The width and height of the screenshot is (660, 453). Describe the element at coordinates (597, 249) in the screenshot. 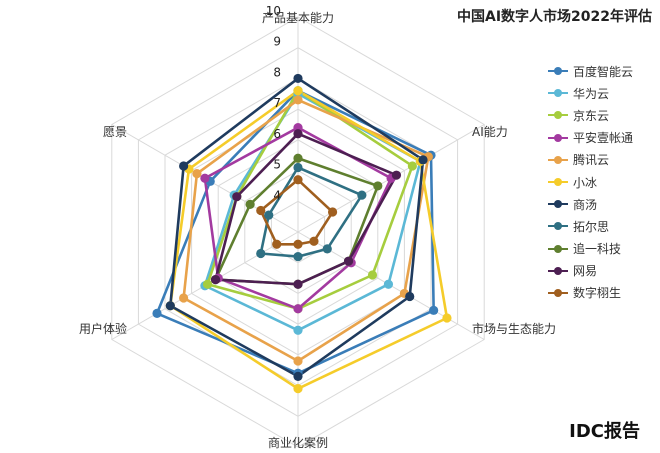

I see `legend-label: 追一科技` at that location.